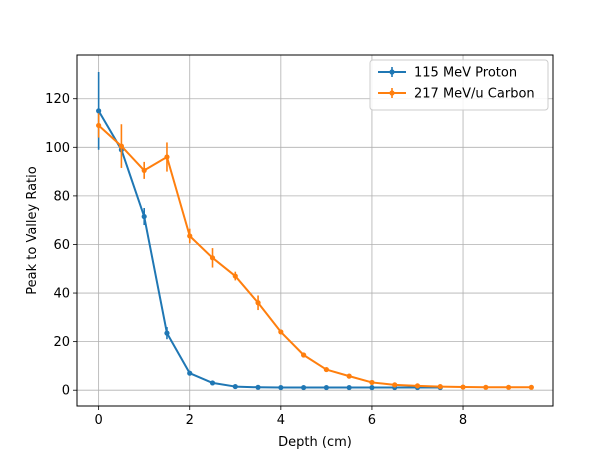  What do you see at coordinates (315, 442) in the screenshot?
I see `x-axis-label: Depth (cm)` at bounding box center [315, 442].